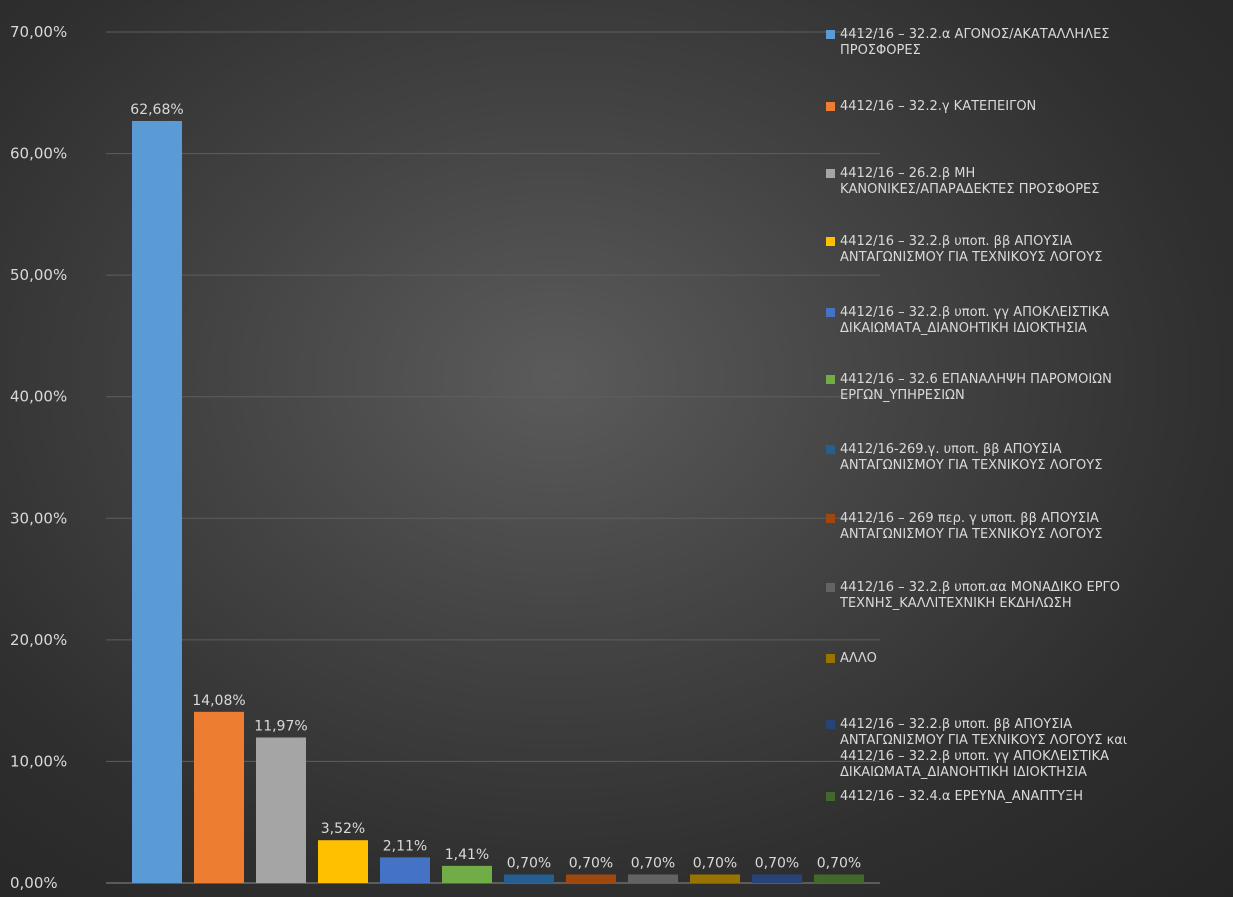  I want to click on y-tick-label: 70,00%, so click(38, 32).